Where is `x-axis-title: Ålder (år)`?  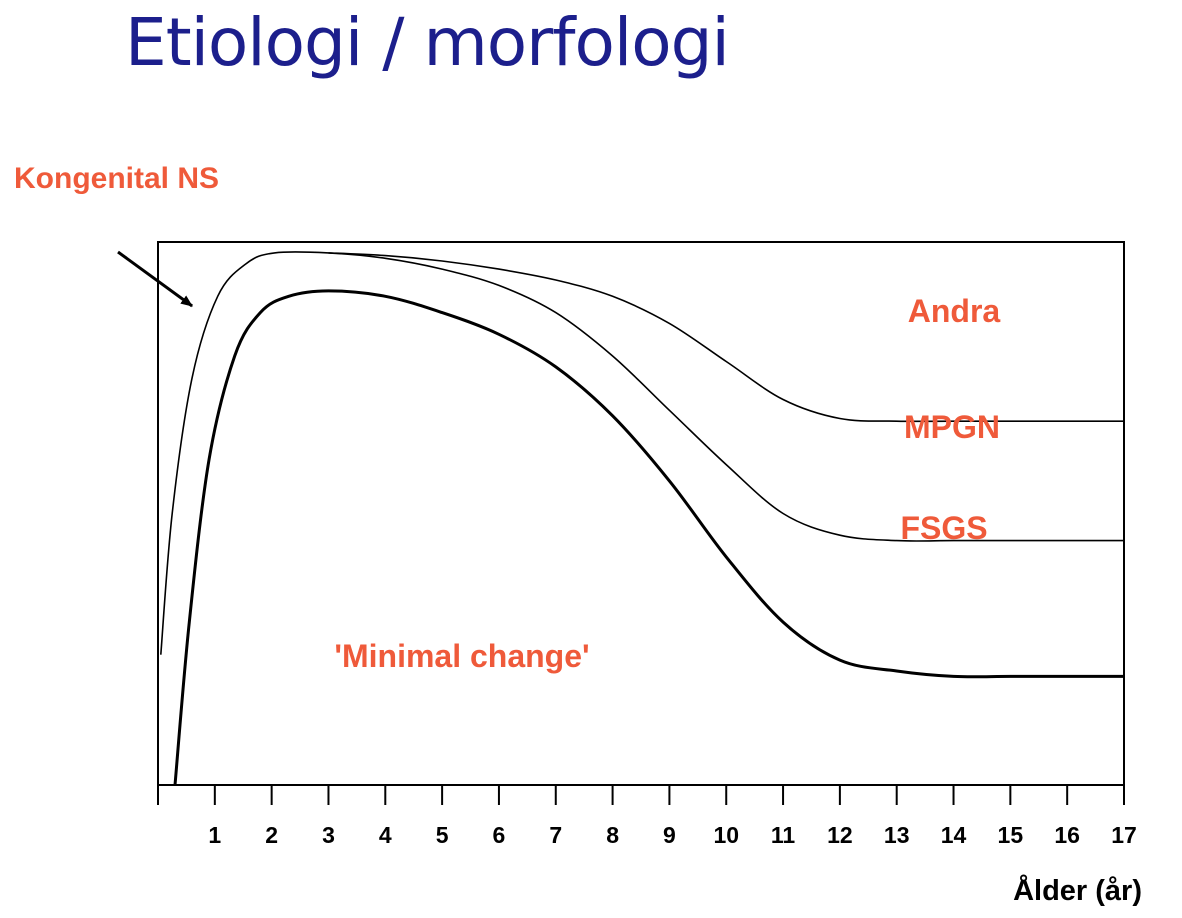 x-axis-title: Ålder (år) is located at coordinates (1077, 890).